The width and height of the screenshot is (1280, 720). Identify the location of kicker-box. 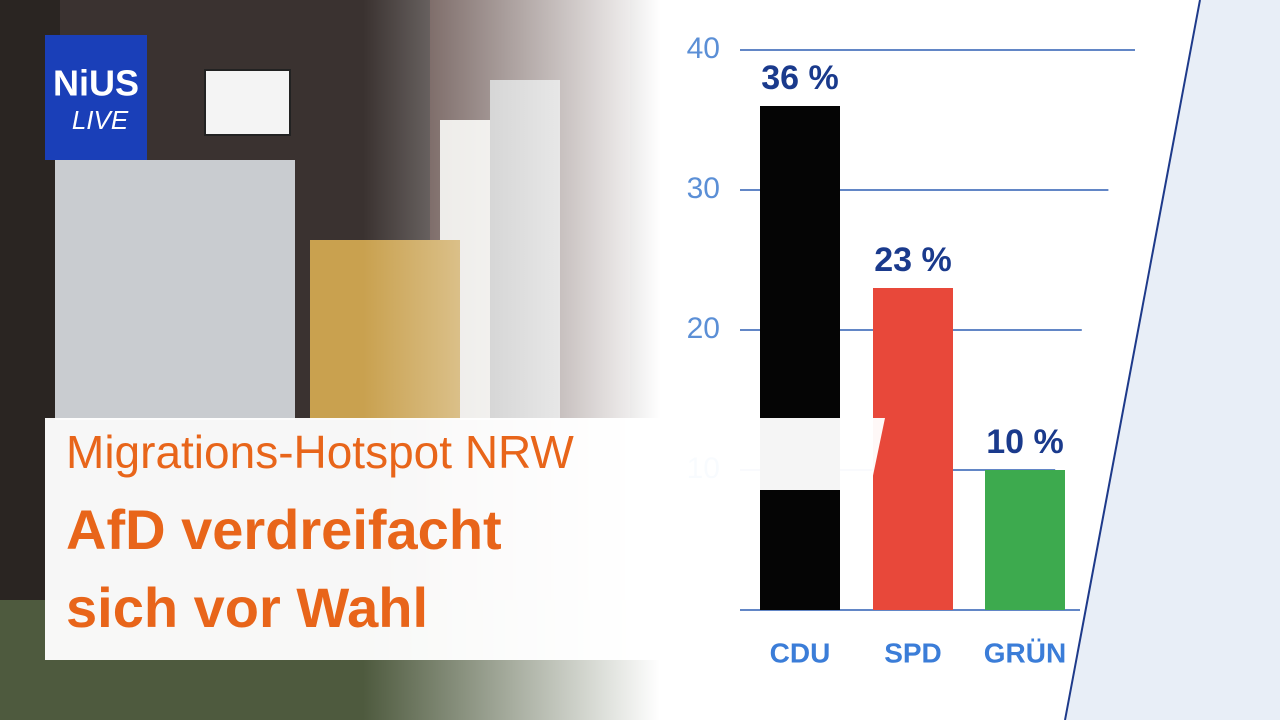
(465, 454).